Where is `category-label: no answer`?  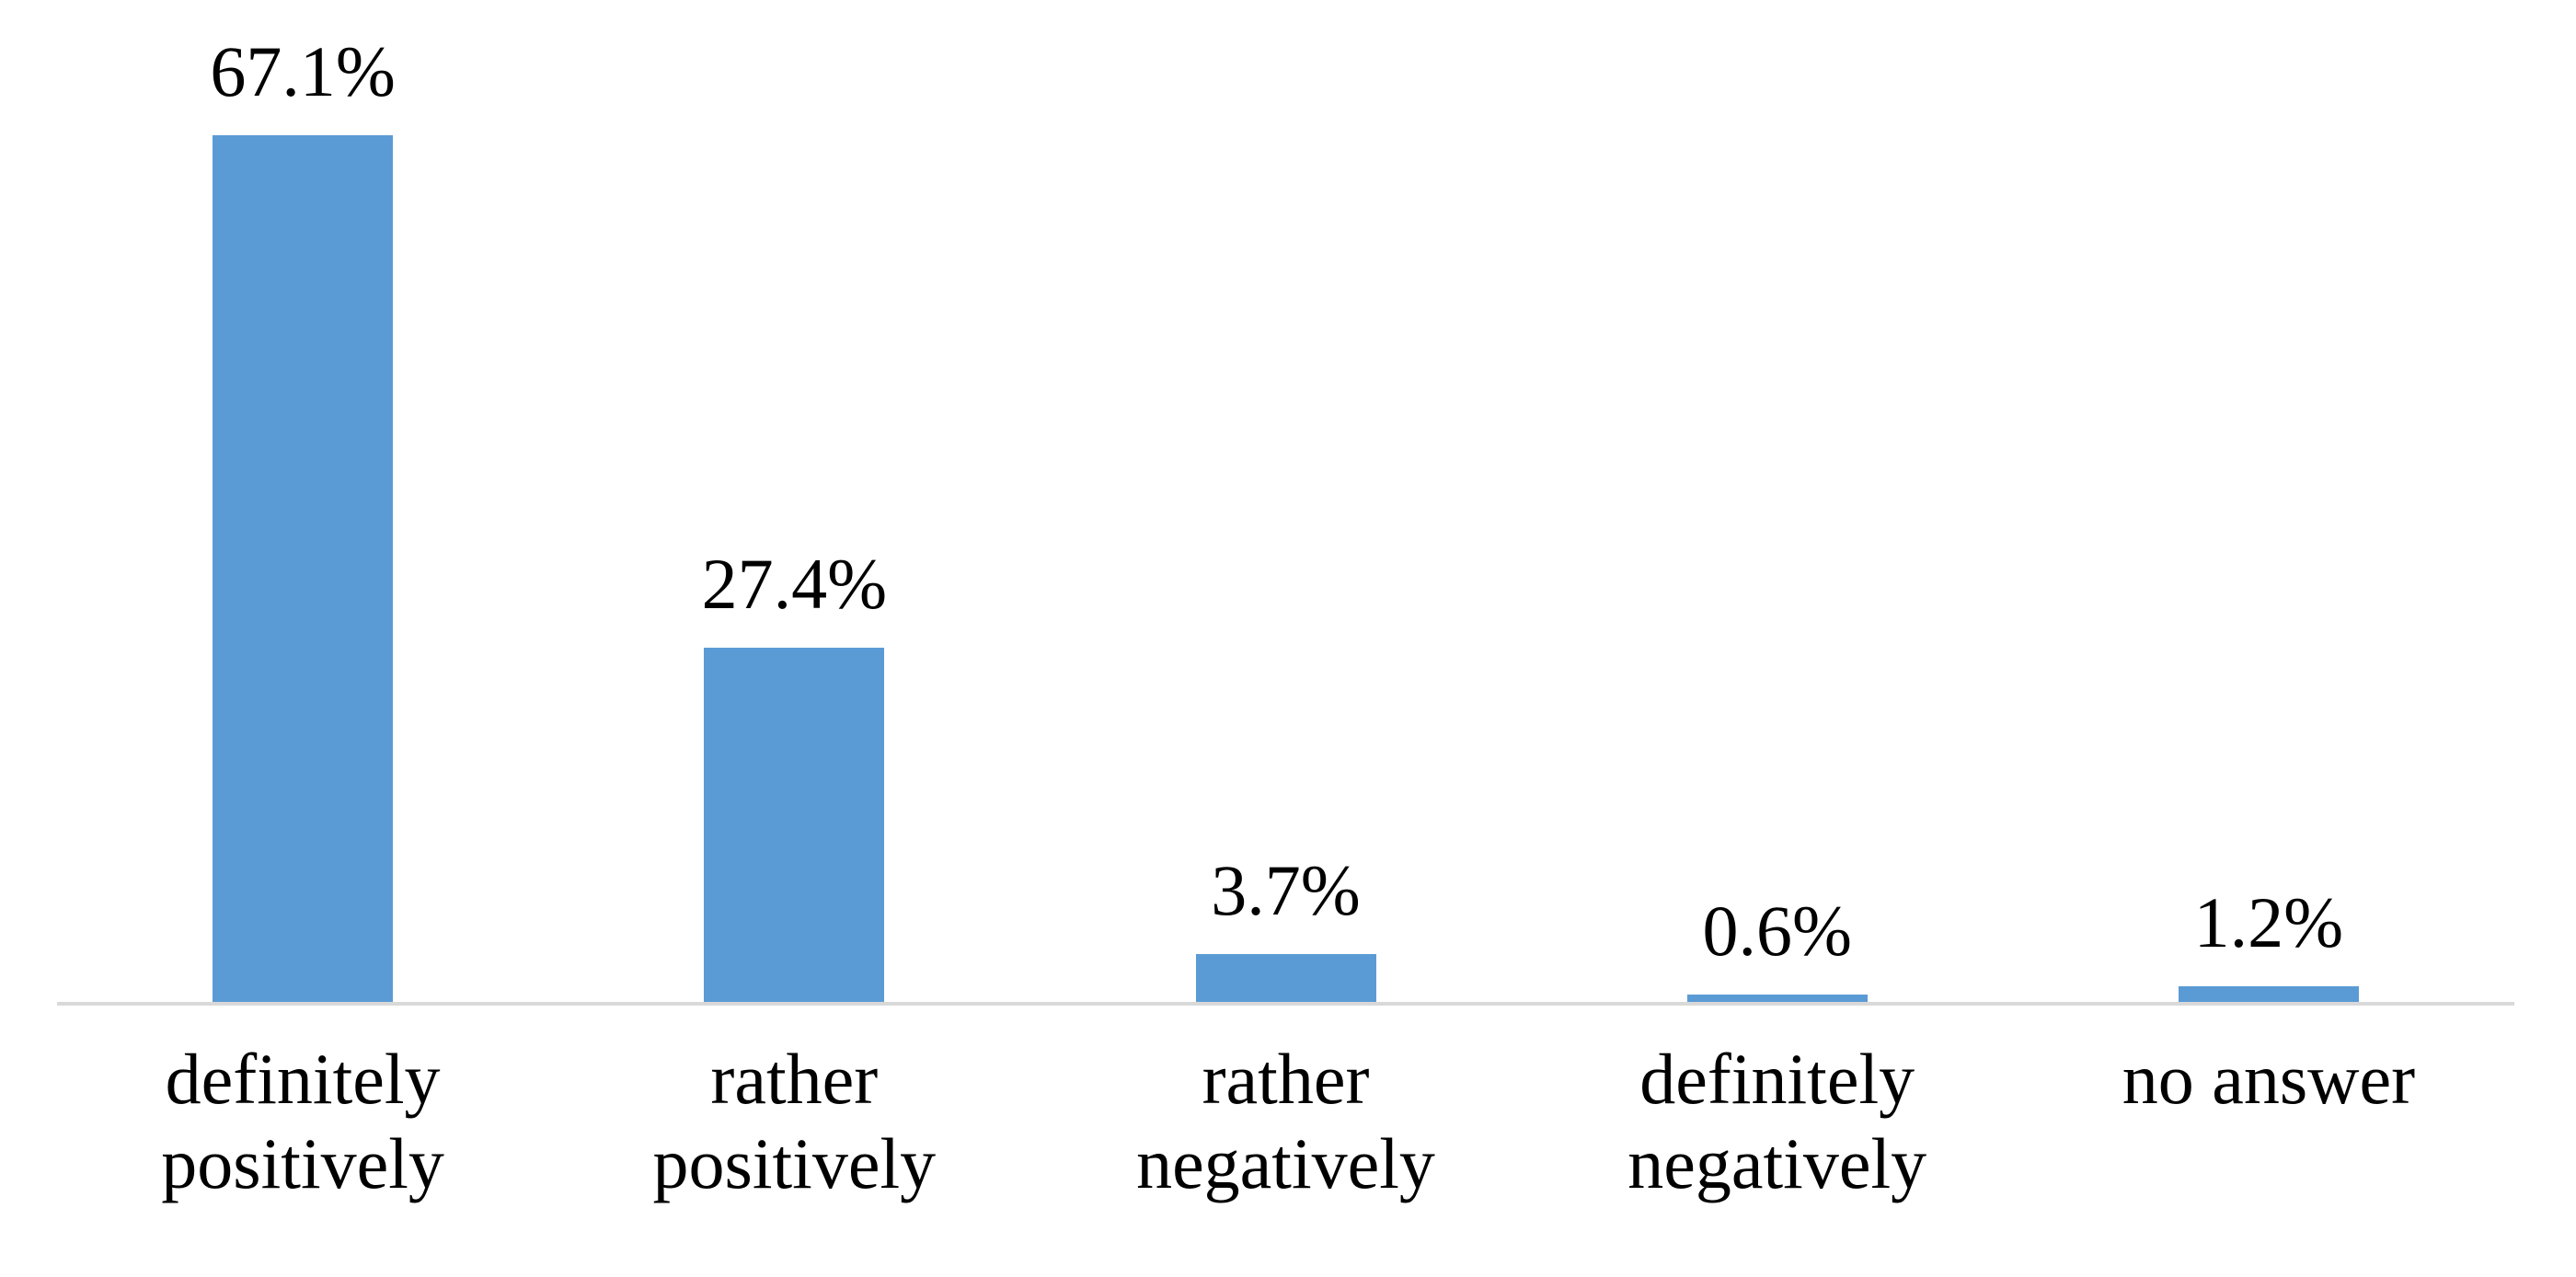
category-label: no answer is located at coordinates (2269, 1079).